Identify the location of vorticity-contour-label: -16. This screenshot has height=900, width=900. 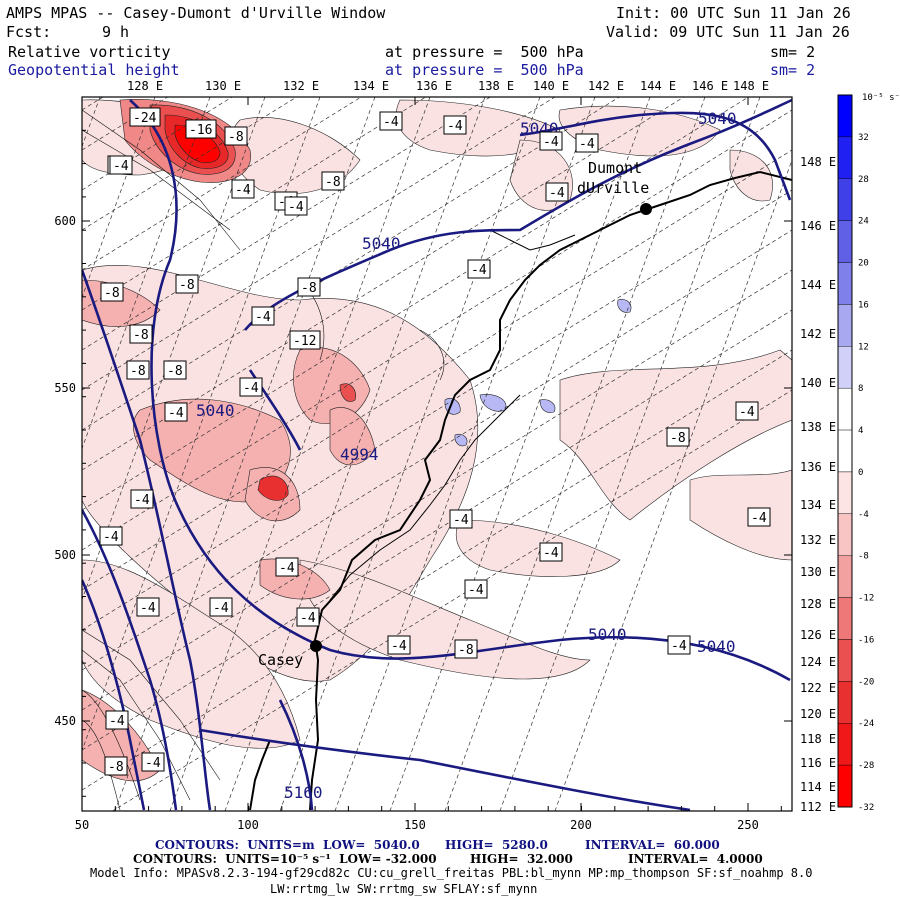
(200, 130).